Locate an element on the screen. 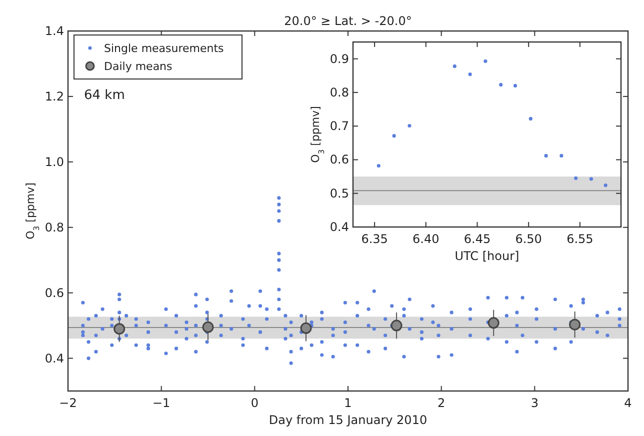 The width and height of the screenshot is (644, 436). y-tick-label: 0.9 is located at coordinates (339, 59).